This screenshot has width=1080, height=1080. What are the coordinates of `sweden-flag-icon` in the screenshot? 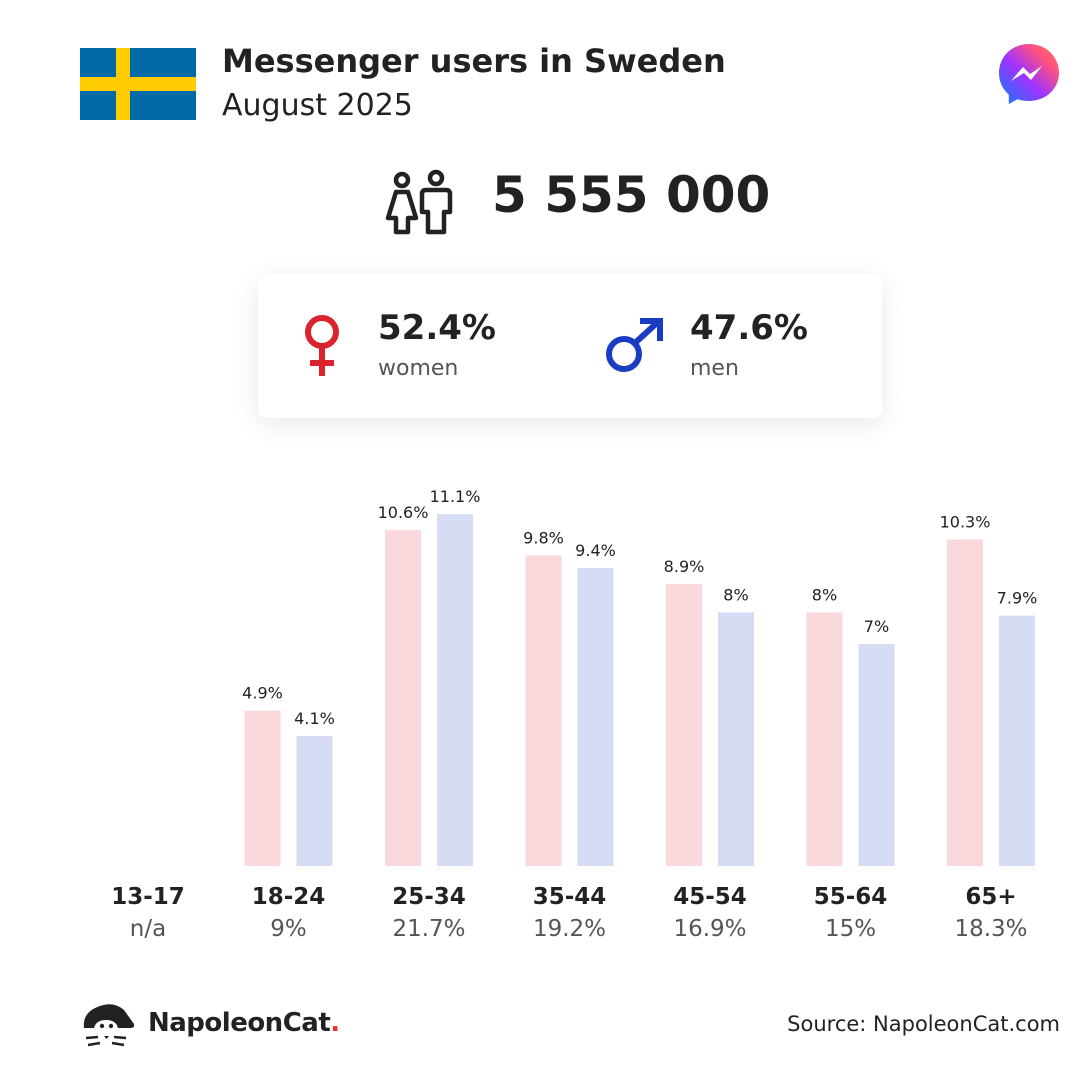 It's located at (138, 84).